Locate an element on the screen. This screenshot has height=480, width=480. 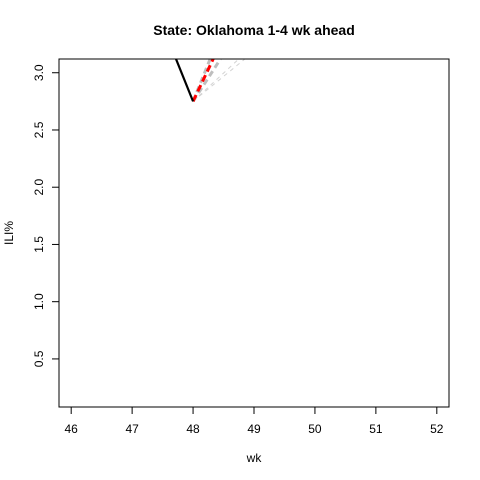
chart-title: State: Oklahoma 1-4 wk ahead is located at coordinates (254, 30).